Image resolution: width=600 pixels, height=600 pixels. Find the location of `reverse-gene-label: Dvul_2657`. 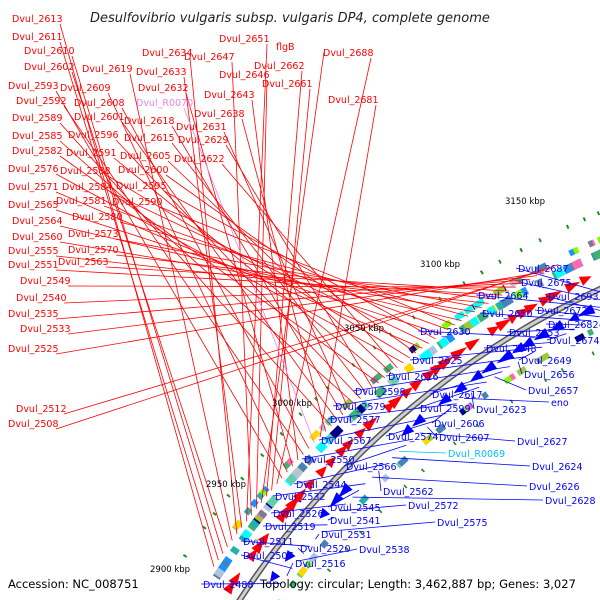

reverse-gene-label: Dvul_2657 is located at coordinates (553, 391).